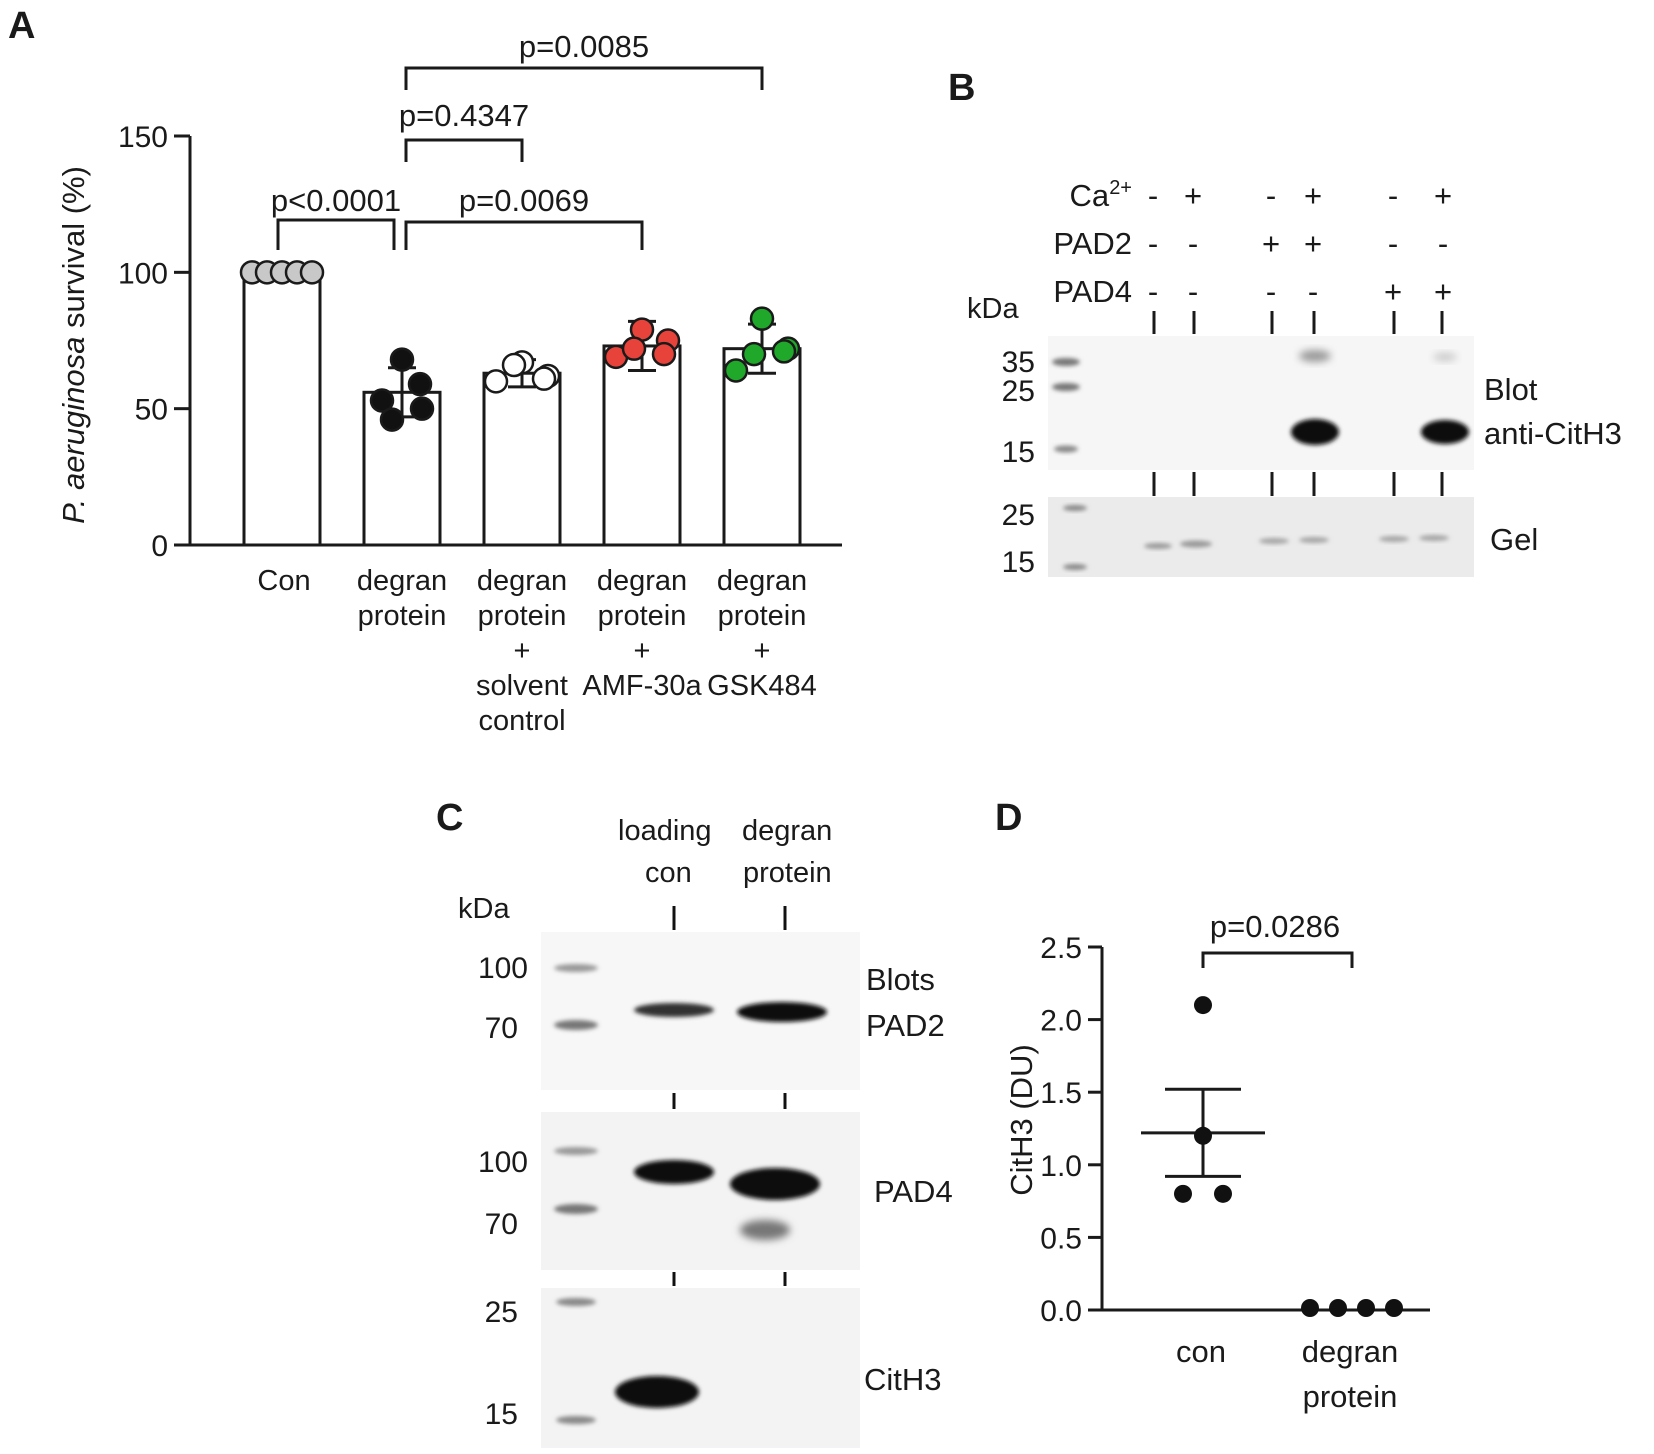 The image size is (1654, 1454). Describe the element at coordinates (520, 346) in the screenshot. I see `chart-a-points` at that location.